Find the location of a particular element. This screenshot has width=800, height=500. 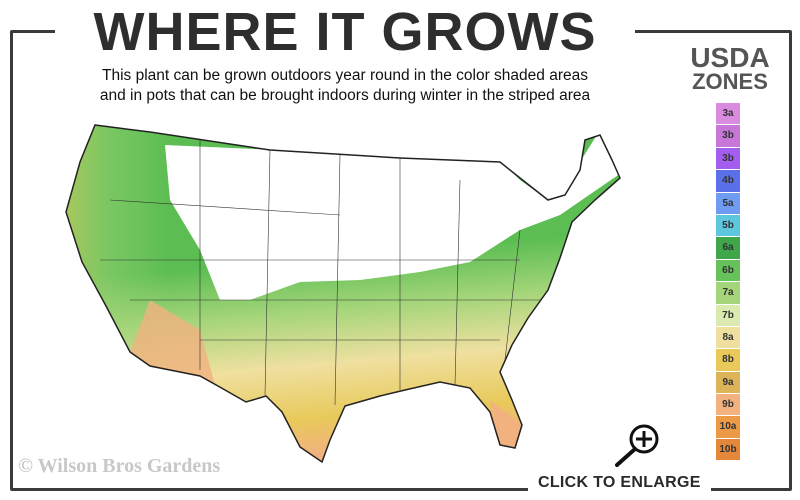

legend-zone-6a: 6a is located at coordinates (728, 248).